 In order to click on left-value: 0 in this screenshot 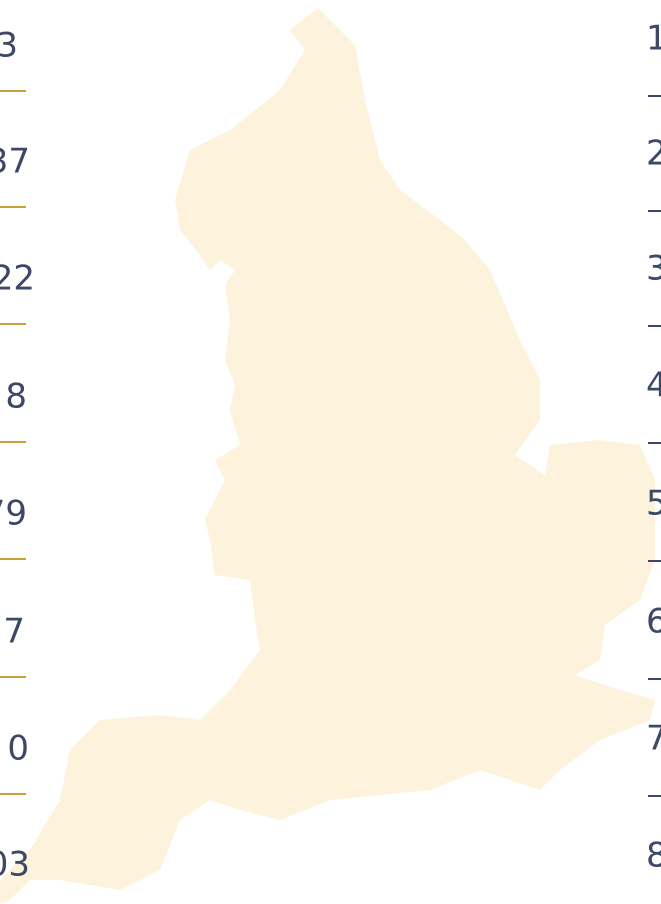, I will do `click(18, 749)`.